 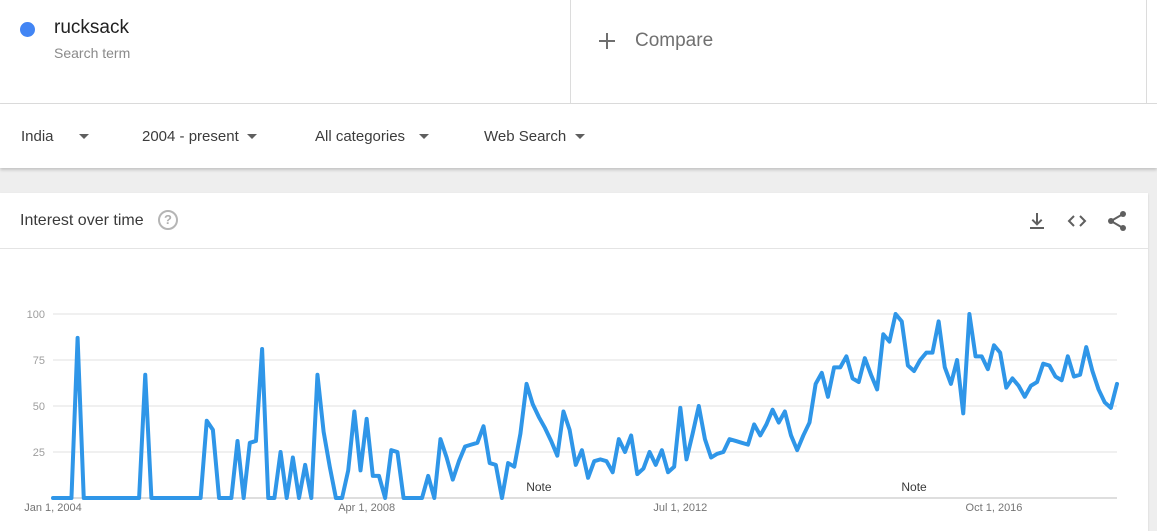 I want to click on download-icon, so click(x=1037, y=221).